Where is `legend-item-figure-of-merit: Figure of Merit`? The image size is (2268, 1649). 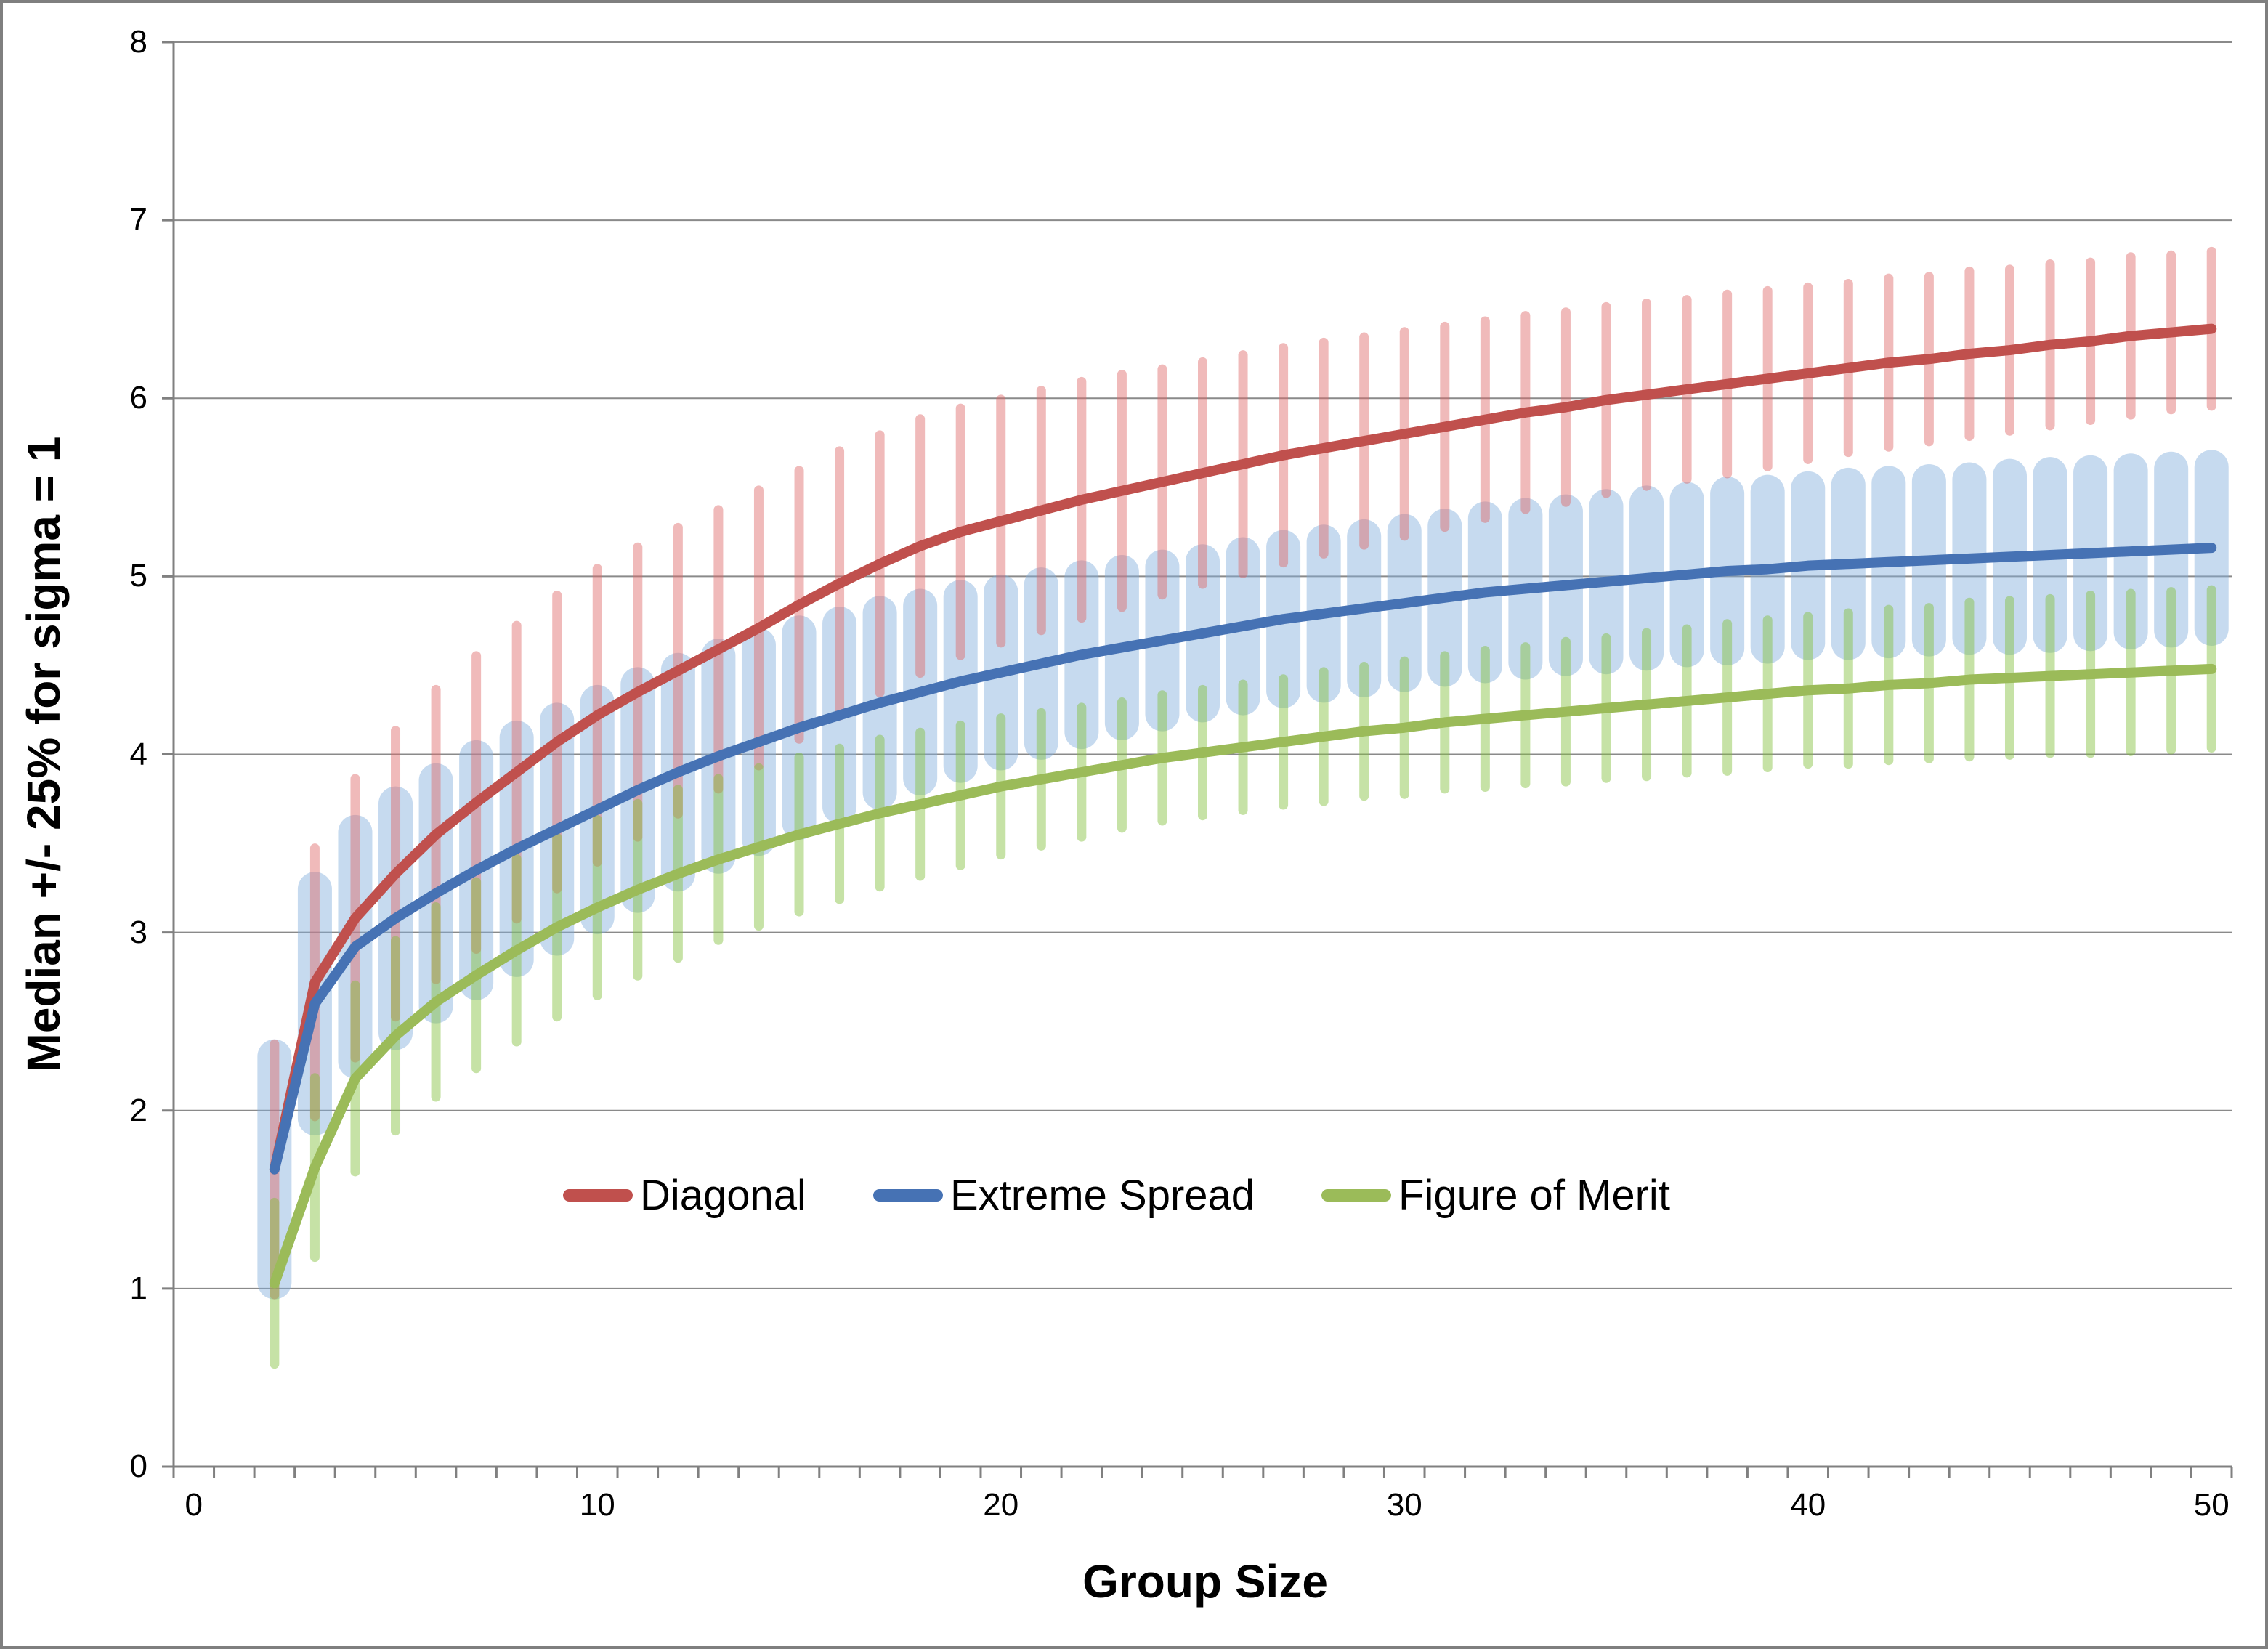 legend-item-figure-of-merit: Figure of Merit is located at coordinates (1495, 1196).